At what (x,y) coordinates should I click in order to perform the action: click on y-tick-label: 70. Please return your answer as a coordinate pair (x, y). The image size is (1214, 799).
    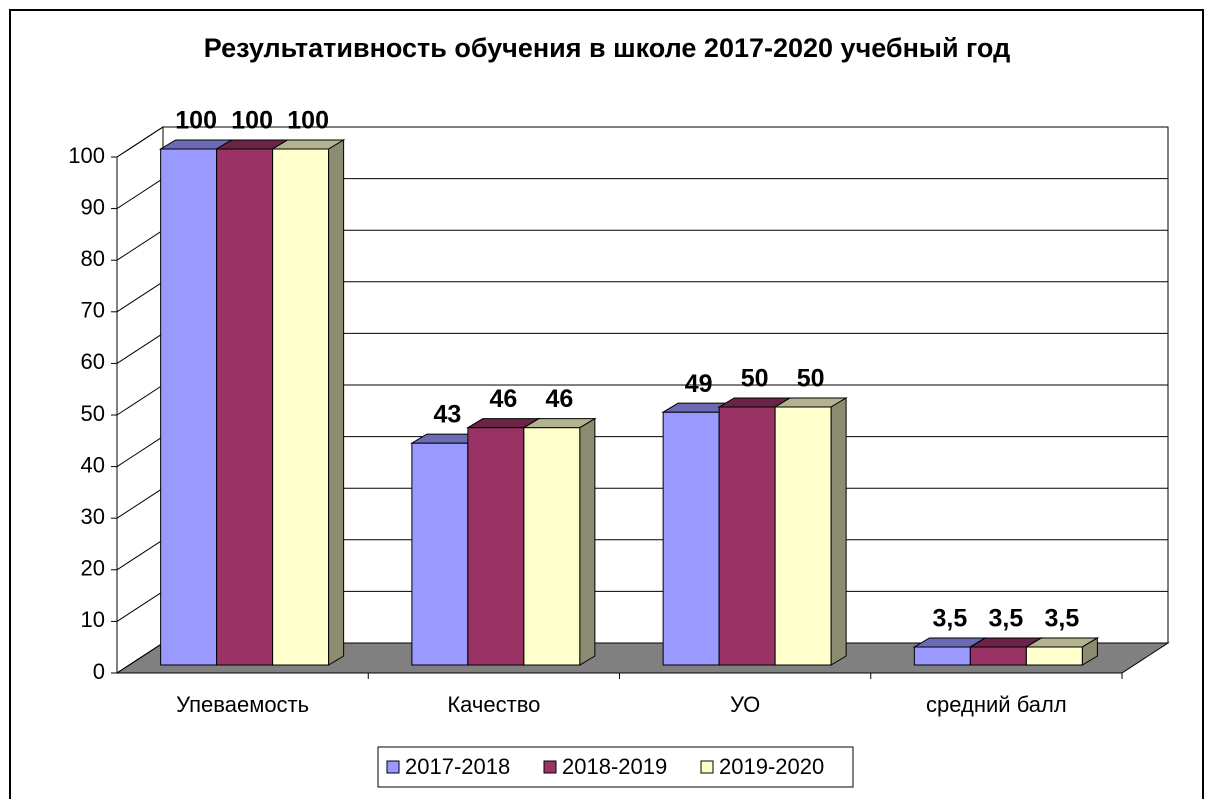
    Looking at the image, I should click on (93, 310).